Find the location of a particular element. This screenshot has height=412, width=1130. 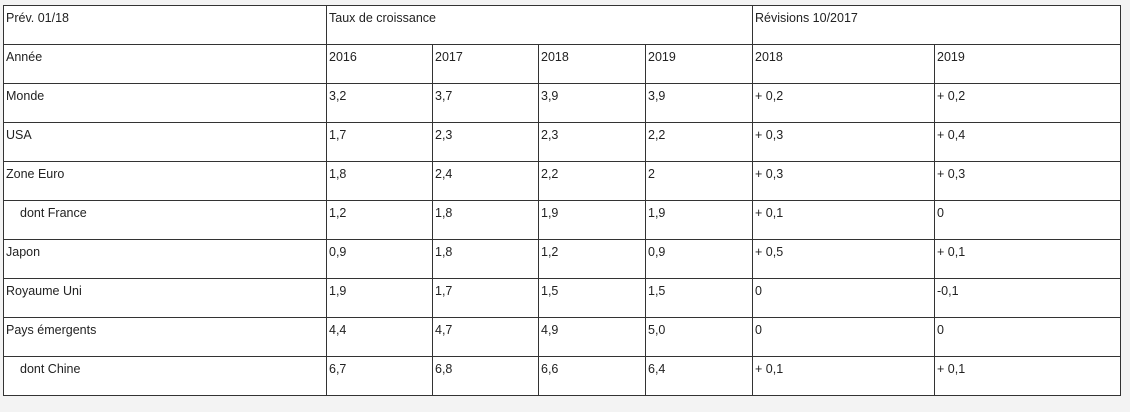

year-header-row: Année 2016 2017 2018 2019 2018 2019 is located at coordinates (562, 64).